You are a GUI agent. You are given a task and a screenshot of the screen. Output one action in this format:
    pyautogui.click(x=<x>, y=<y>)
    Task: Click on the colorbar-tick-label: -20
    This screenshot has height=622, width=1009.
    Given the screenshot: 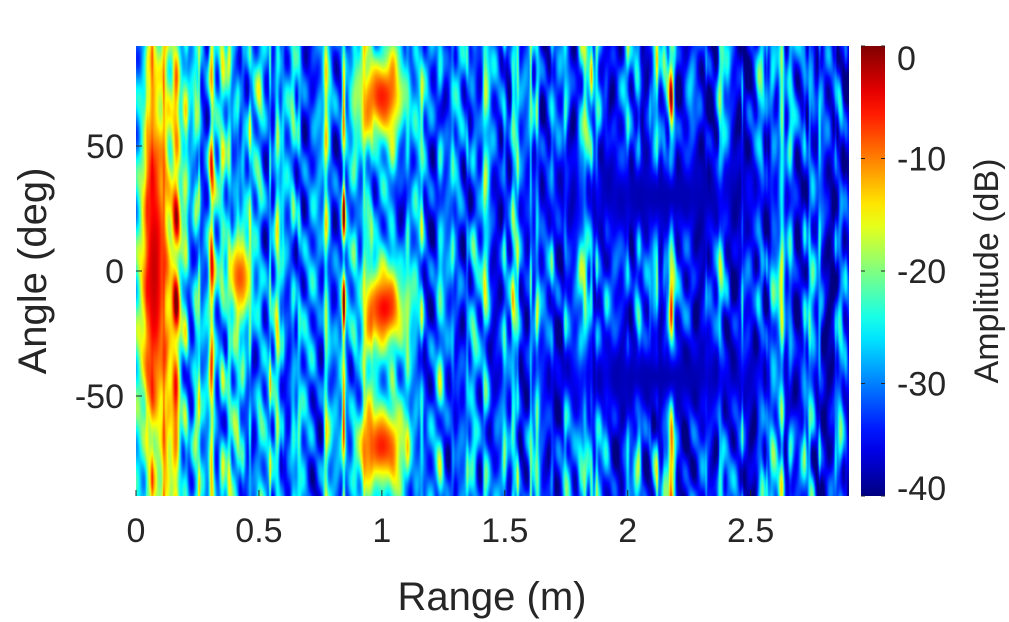 What is the action you would take?
    pyautogui.click(x=921, y=272)
    